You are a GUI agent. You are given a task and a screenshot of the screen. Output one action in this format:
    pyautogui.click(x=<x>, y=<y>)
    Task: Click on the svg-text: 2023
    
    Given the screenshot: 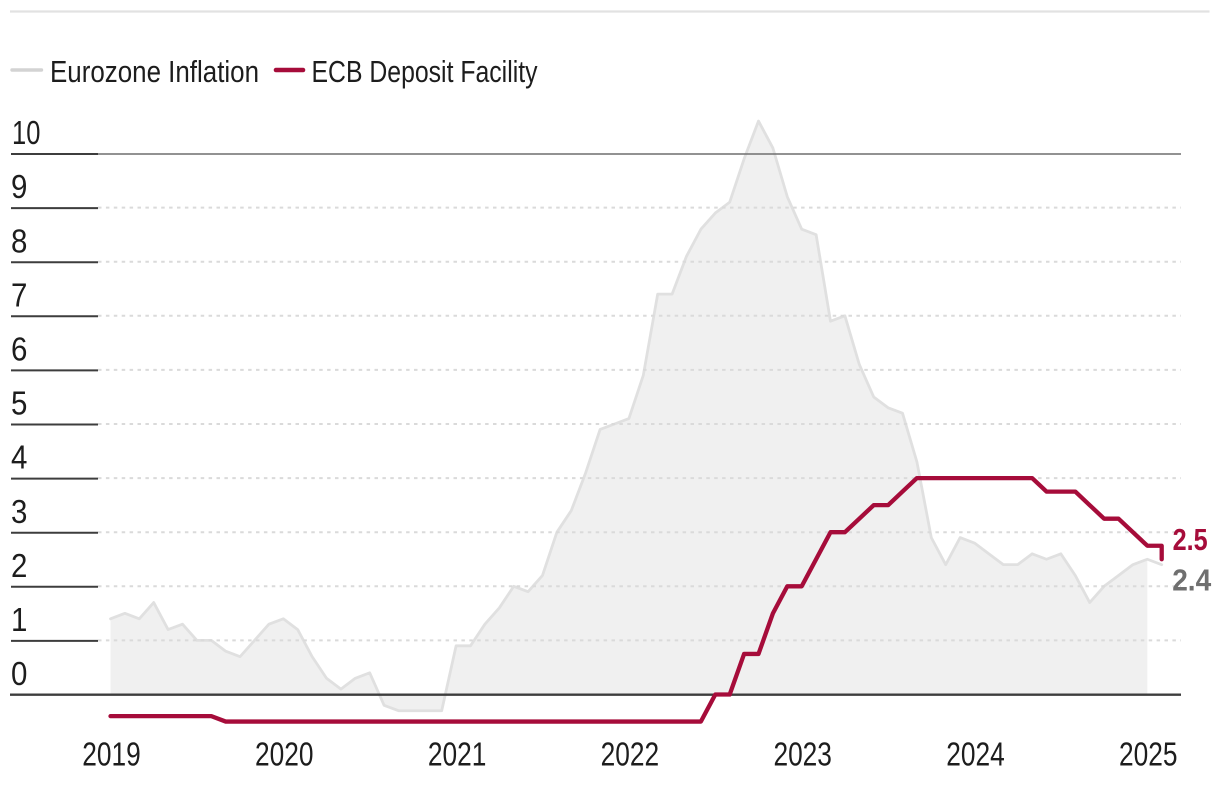 What is the action you would take?
    pyautogui.click(x=802, y=754)
    